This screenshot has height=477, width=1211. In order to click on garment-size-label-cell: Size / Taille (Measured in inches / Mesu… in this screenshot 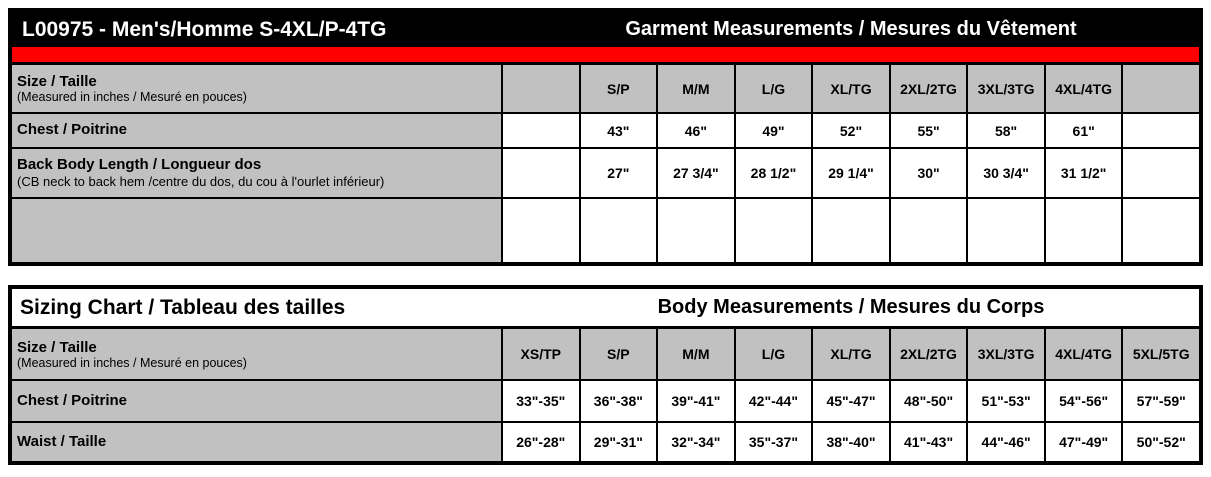, I will do `click(256, 88)`.